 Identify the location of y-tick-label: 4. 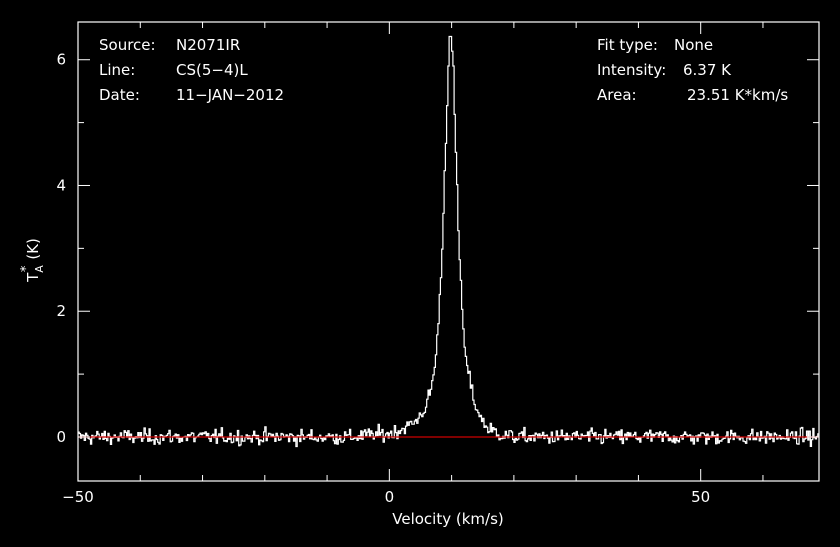
(61, 185).